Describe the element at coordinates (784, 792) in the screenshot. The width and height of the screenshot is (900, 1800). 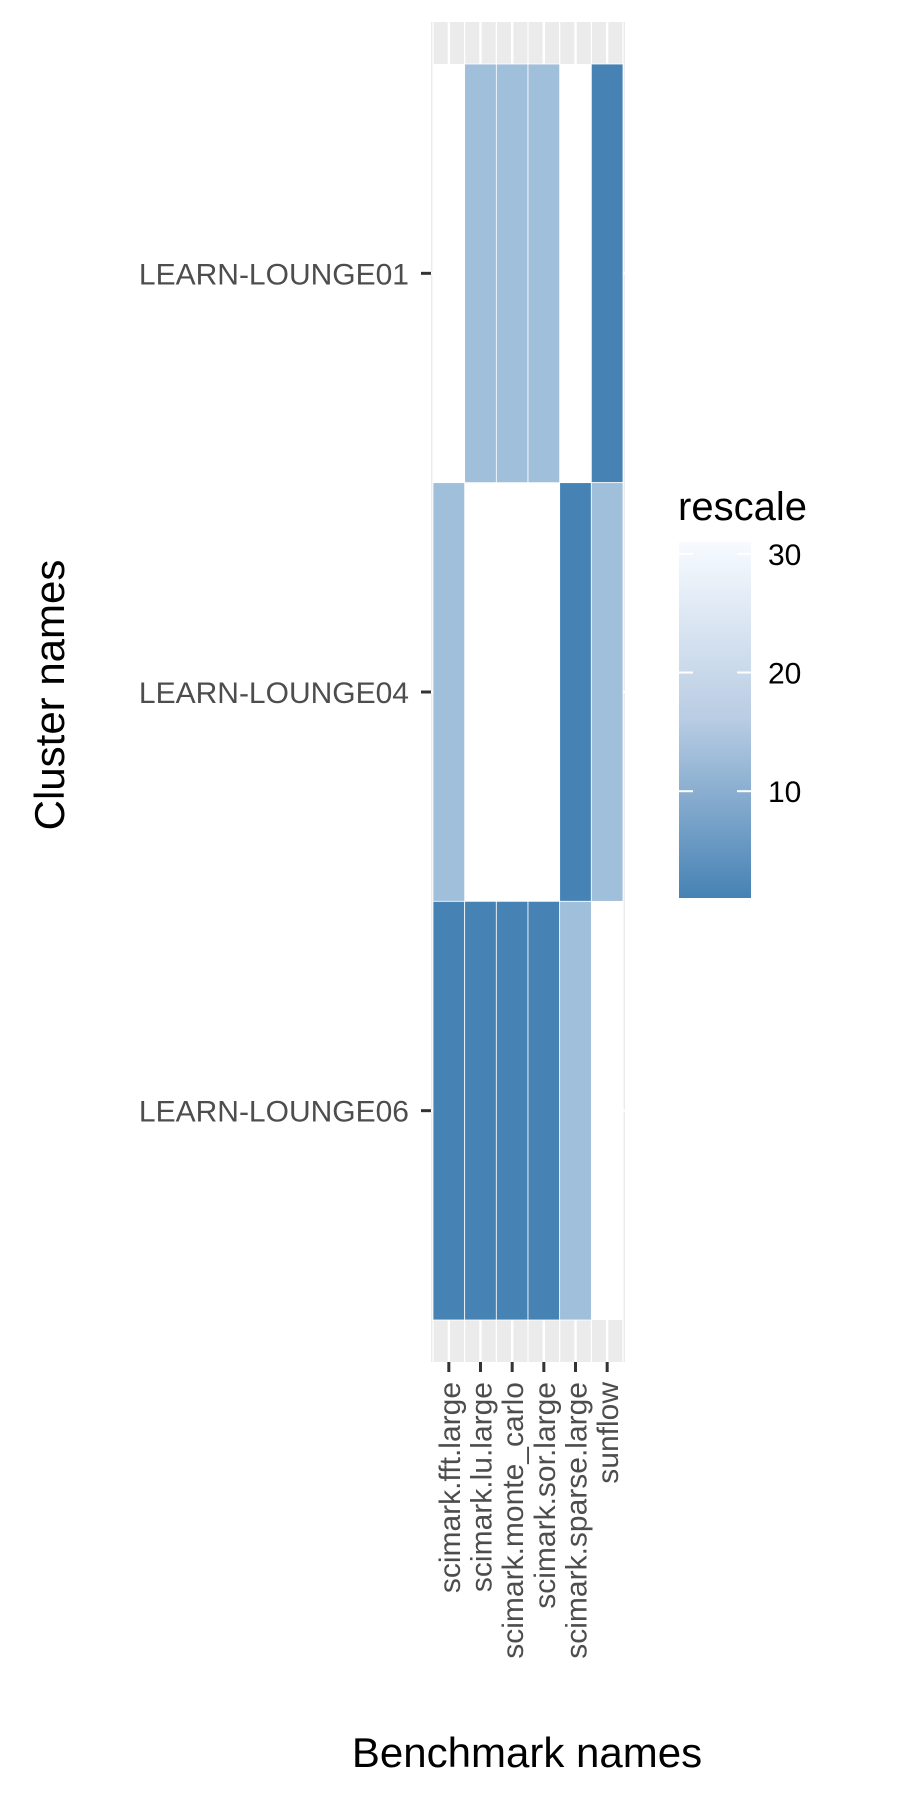
I see `legend-tick-label: 10` at that location.